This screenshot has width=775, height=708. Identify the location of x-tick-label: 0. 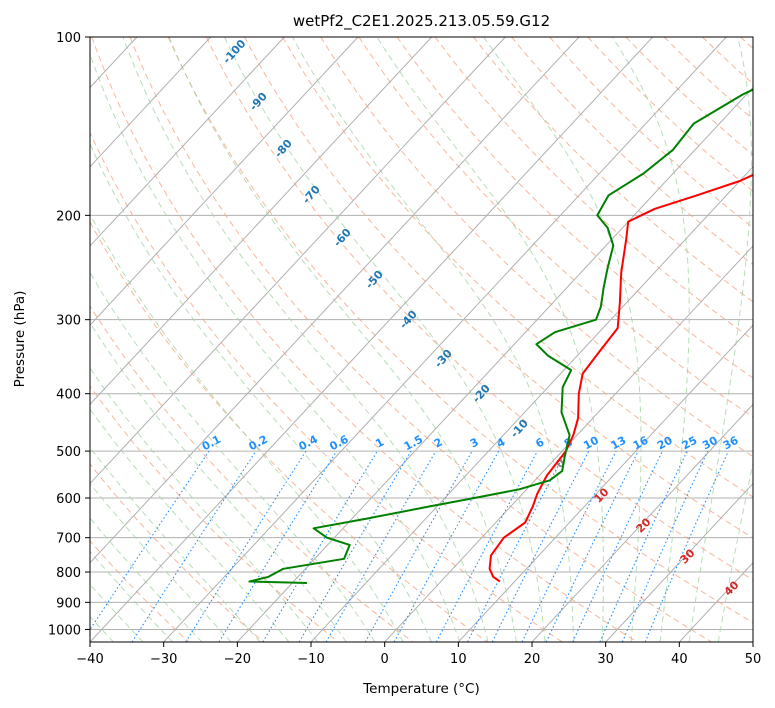
(385, 659).